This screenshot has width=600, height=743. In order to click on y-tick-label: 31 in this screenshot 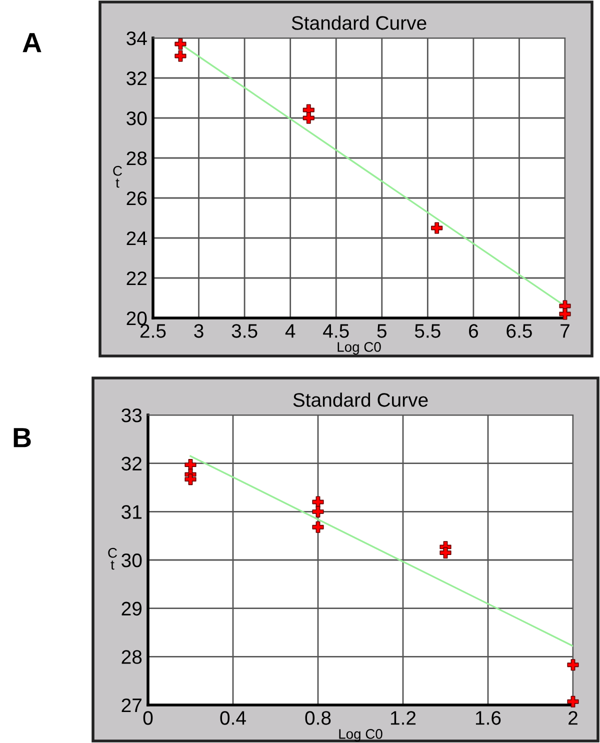, I will do `click(132, 512)`.